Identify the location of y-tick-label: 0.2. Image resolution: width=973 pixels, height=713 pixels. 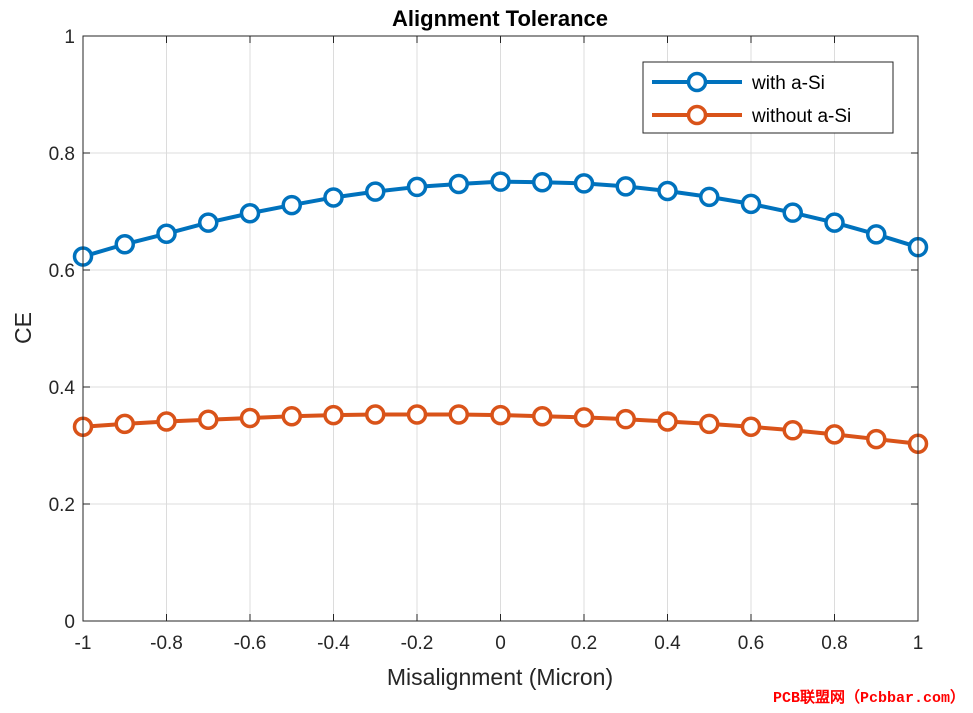
(62, 505).